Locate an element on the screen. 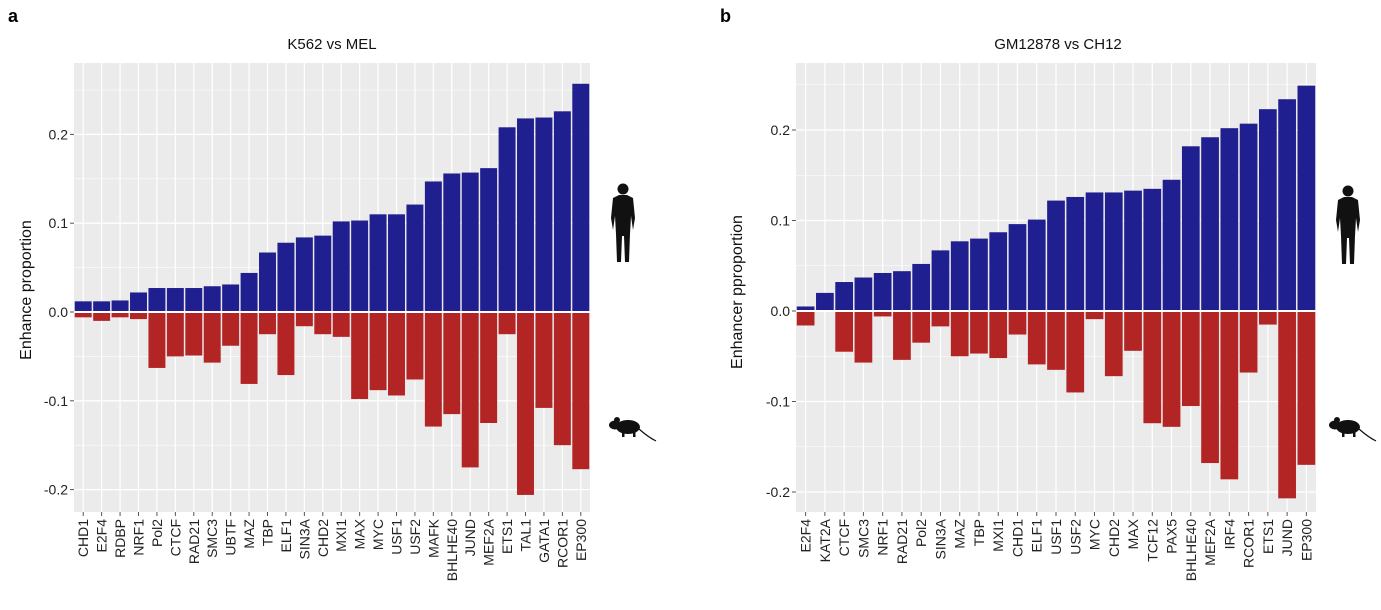 Image resolution: width=1381 pixels, height=610 pixels. bar-mouse-MXI1 is located at coordinates (341, 324).